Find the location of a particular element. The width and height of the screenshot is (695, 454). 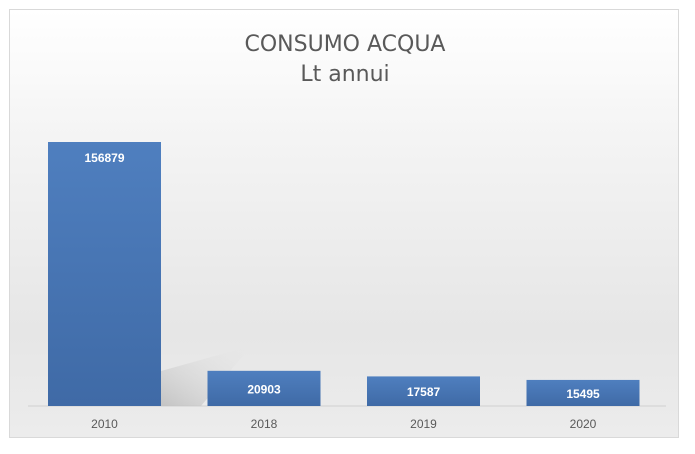

data-label-2020: 15495 is located at coordinates (583, 394).